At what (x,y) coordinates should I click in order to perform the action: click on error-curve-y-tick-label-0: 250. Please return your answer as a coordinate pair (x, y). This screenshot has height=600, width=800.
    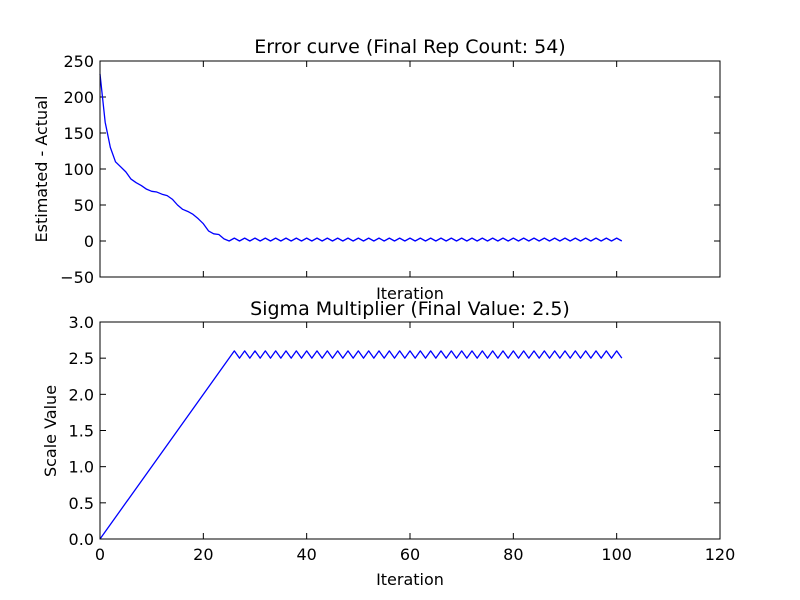
    Looking at the image, I should click on (78, 61).